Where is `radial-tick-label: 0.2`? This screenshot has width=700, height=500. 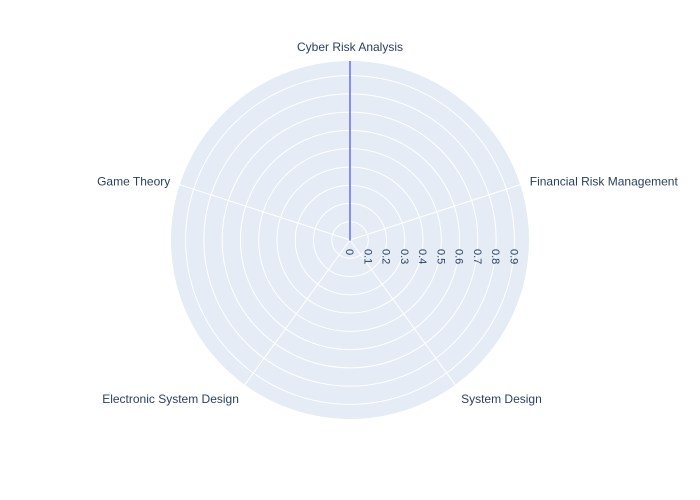 radial-tick-label: 0.2 is located at coordinates (386, 256).